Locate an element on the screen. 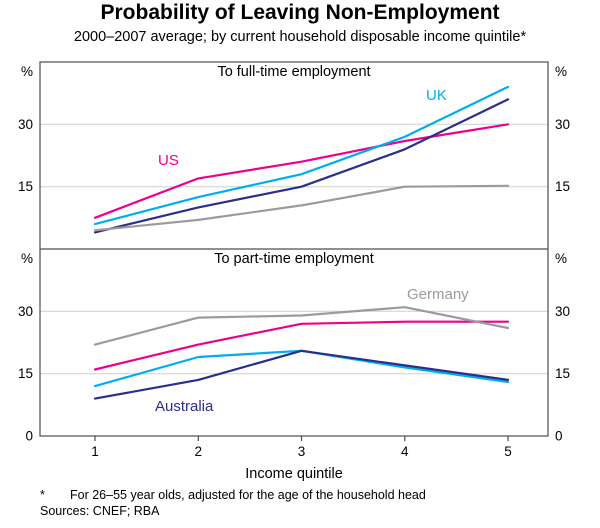  series-label-germany: Germany is located at coordinates (438, 294).